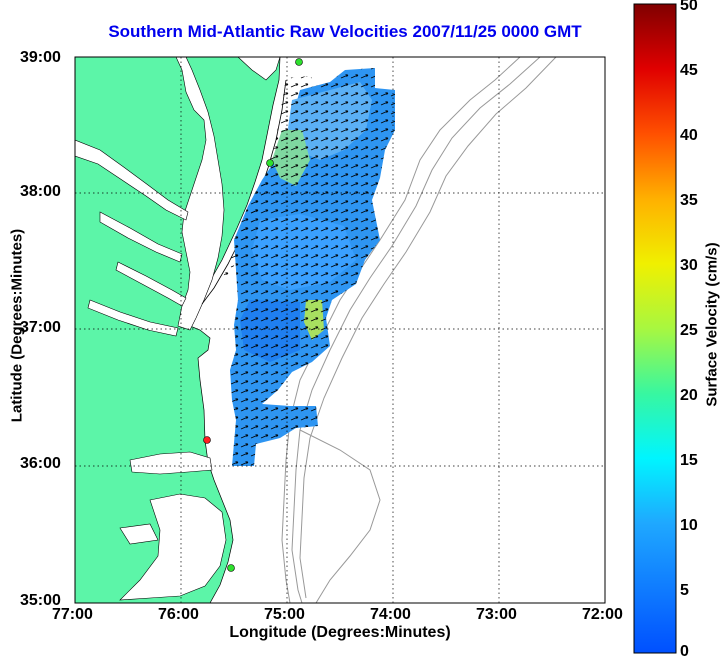 Image resolution: width=724 pixels, height=661 pixels. What do you see at coordinates (655, 328) in the screenshot?
I see `colorbar` at bounding box center [655, 328].